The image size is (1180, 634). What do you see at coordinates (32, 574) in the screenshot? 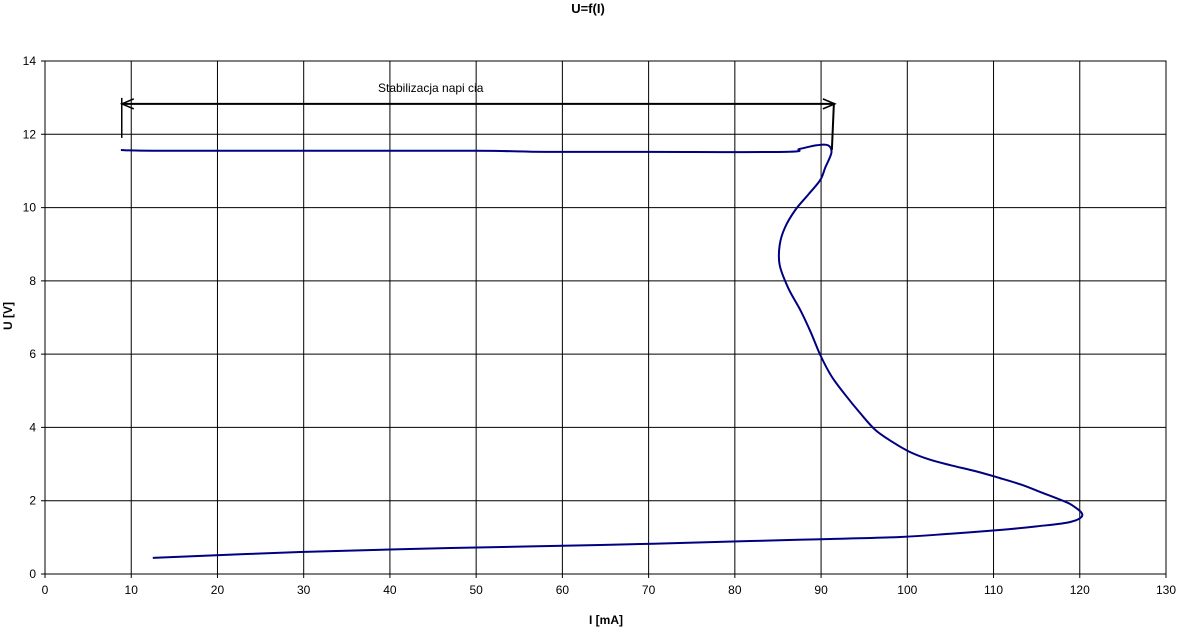
I see `y-tick-label: 0` at bounding box center [32, 574].